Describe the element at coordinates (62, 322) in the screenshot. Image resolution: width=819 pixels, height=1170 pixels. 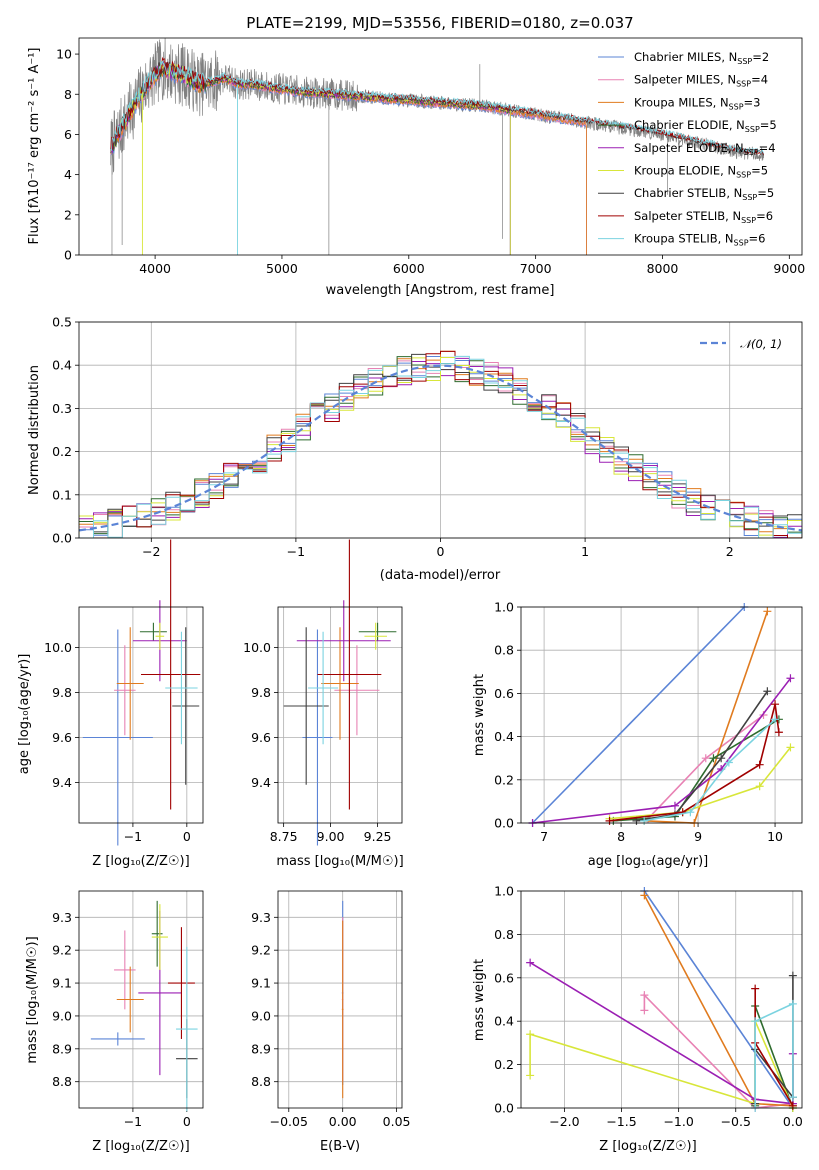
I see `y-tick-label: 0.5` at that location.